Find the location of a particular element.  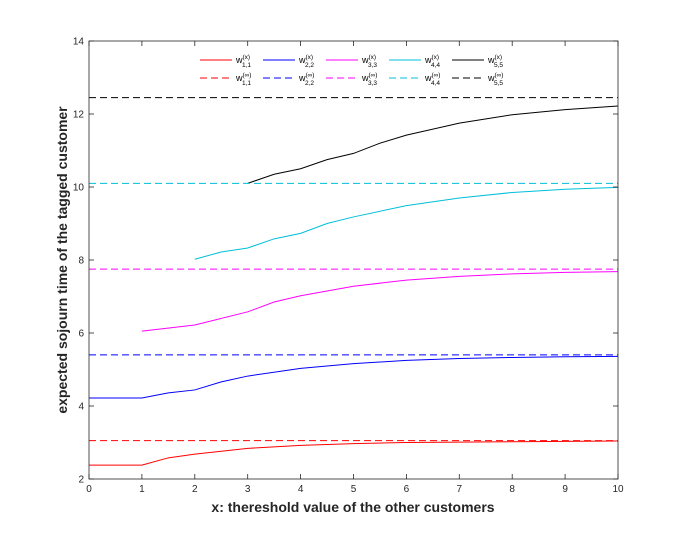

legend-entry: w(x) 4,4 is located at coordinates (432, 61).